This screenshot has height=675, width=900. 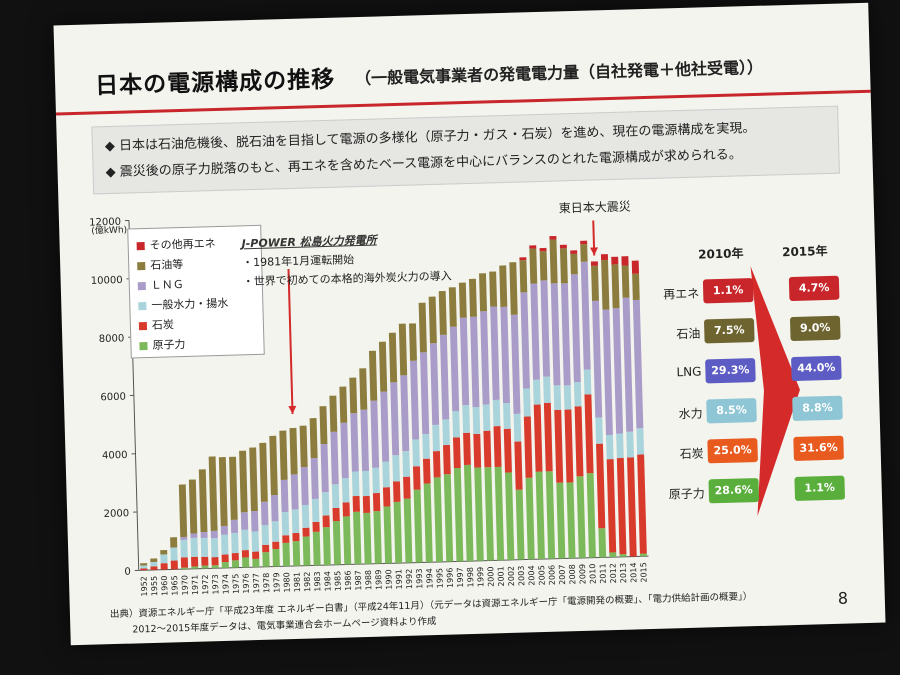 What do you see at coordinates (287, 582) in the screenshot?
I see `x-tick-label: 1980` at bounding box center [287, 582].